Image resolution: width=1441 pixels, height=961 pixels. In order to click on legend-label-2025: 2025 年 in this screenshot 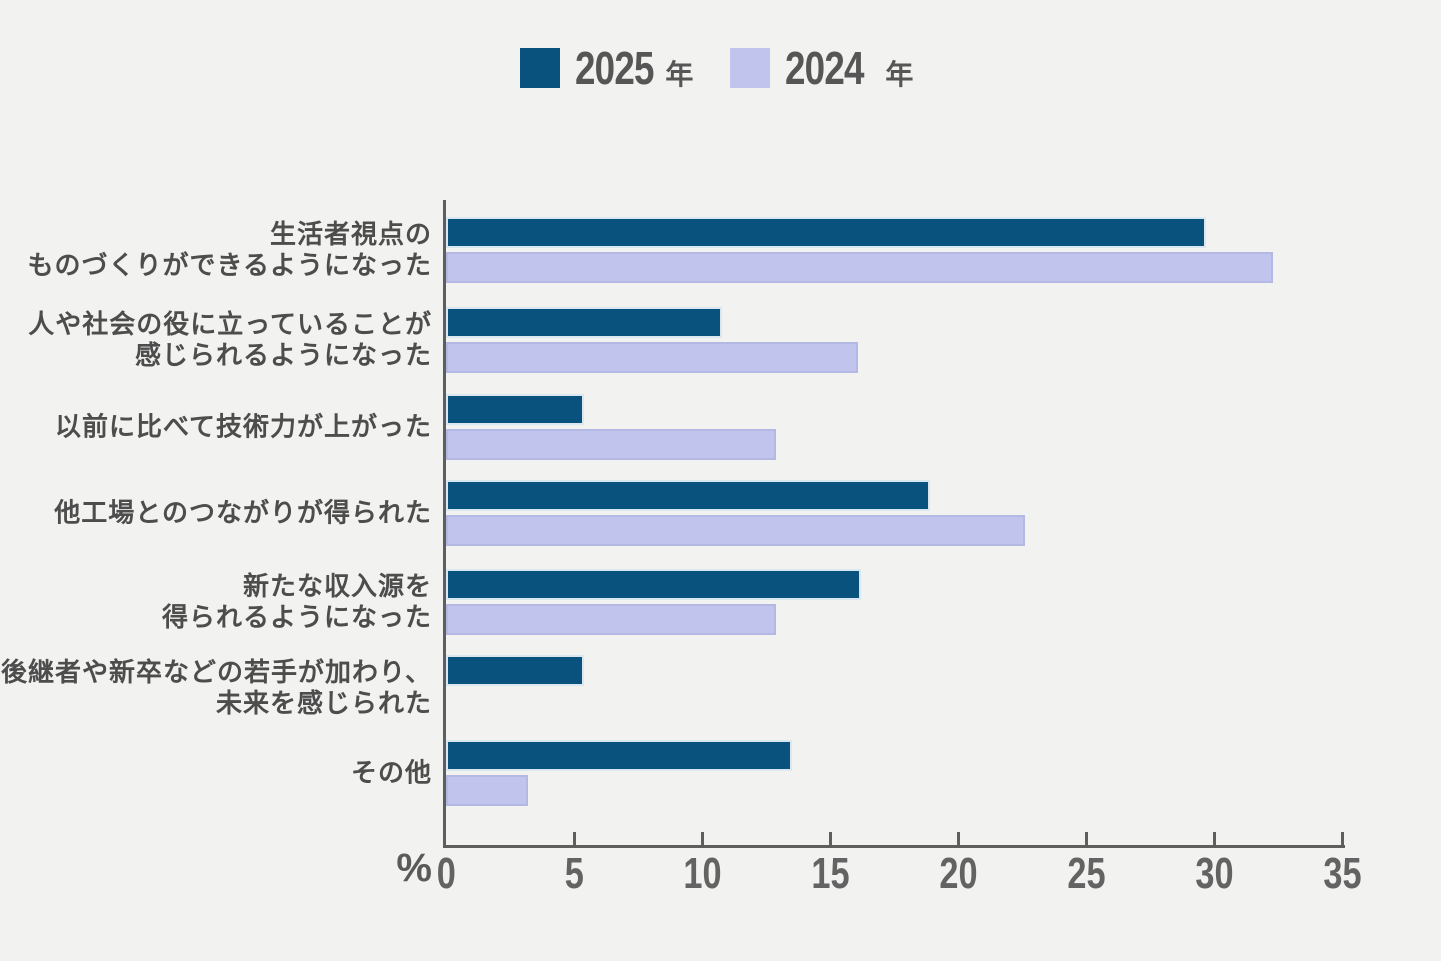, I will do `click(634, 68)`.